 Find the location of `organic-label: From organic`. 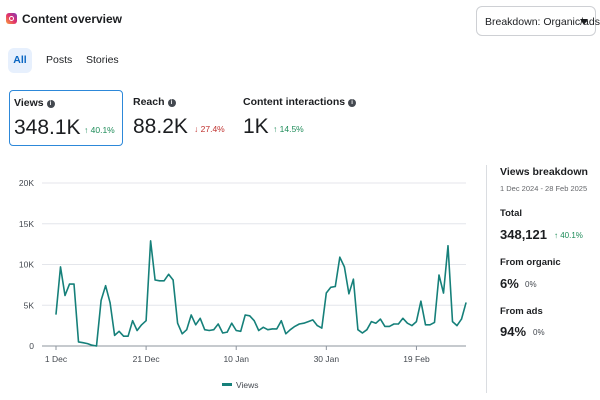

organic-label: From organic is located at coordinates (530, 262).